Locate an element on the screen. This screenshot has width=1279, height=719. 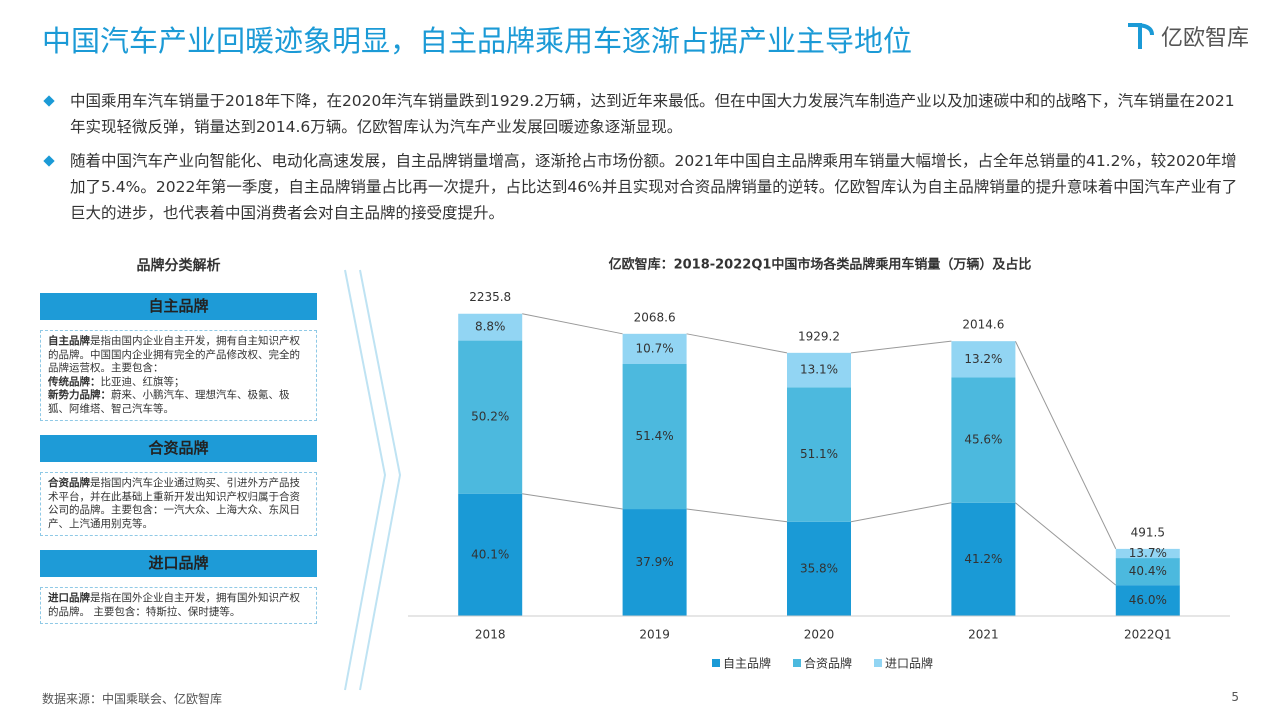
section-paragraph: 新势力品牌：蔚来、小鹏汽车、理想汽车、极氪、极狐、阿维塔、智己汽车等。 is located at coordinates (178, 402).